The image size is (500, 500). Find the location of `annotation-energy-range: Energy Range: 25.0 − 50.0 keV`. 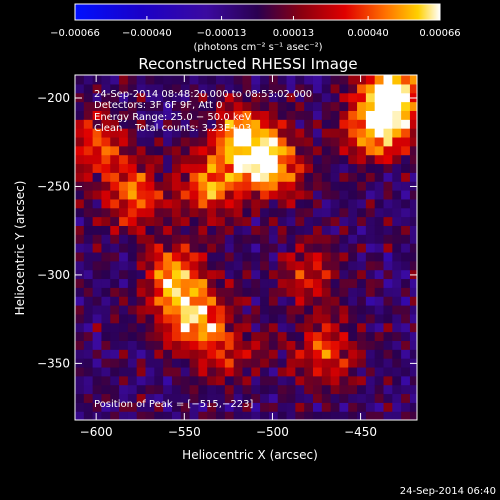

annotation-energy-range: Energy Range: 25.0 − 50.0 keV is located at coordinates (172, 117).